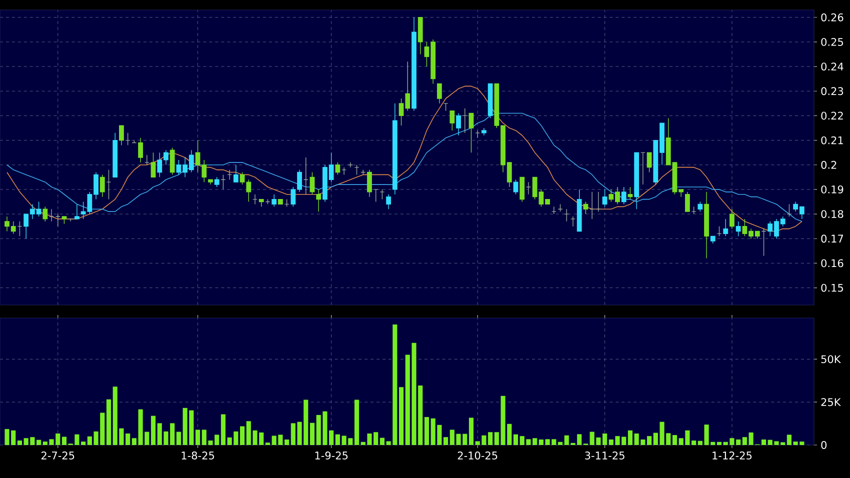  Describe the element at coordinates (828, 164) in the screenshot. I see `y-tick-label: 0.2` at that location.